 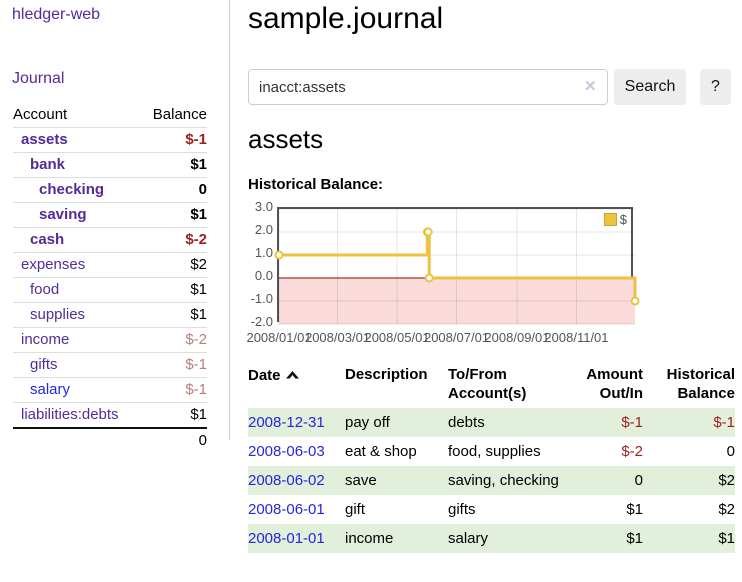 I want to click on sidebar-item-journal: Journal, so click(x=38, y=78).